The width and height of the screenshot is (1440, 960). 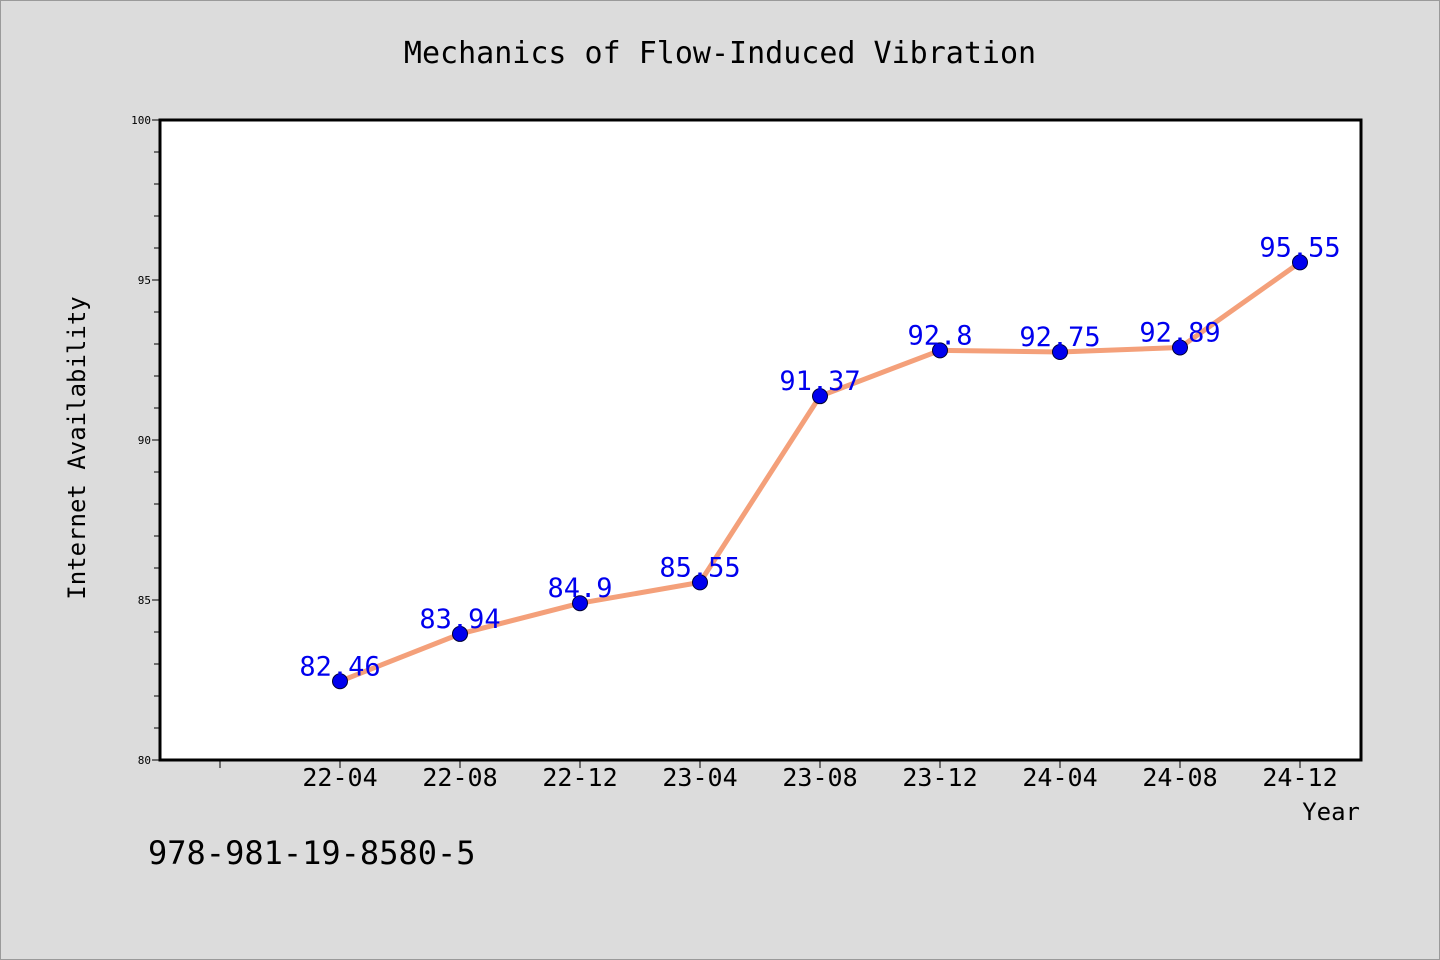 What do you see at coordinates (77, 447) in the screenshot?
I see `y-axis-label: Internet Availability` at bounding box center [77, 447].